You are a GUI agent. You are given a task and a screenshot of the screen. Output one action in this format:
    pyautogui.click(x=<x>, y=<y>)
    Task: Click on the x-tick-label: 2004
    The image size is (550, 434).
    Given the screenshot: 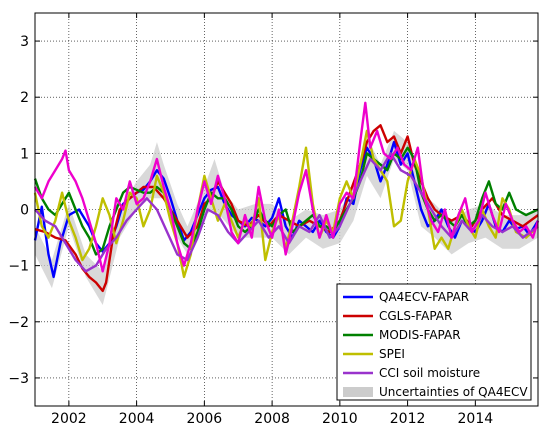 What is the action you would take?
    pyautogui.click(x=137, y=419)
    